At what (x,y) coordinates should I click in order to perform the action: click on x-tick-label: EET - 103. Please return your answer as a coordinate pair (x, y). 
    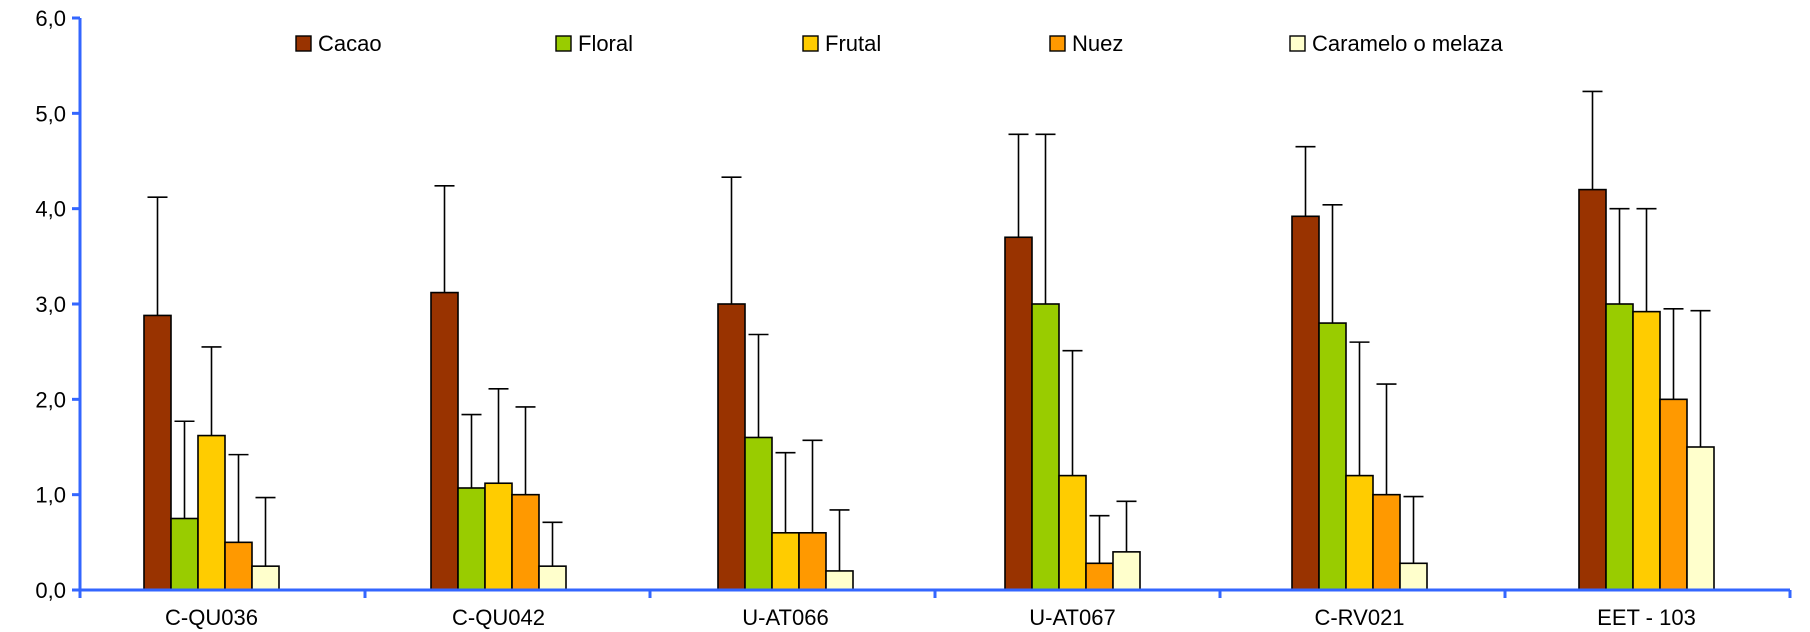
    Looking at the image, I should click on (1646, 617).